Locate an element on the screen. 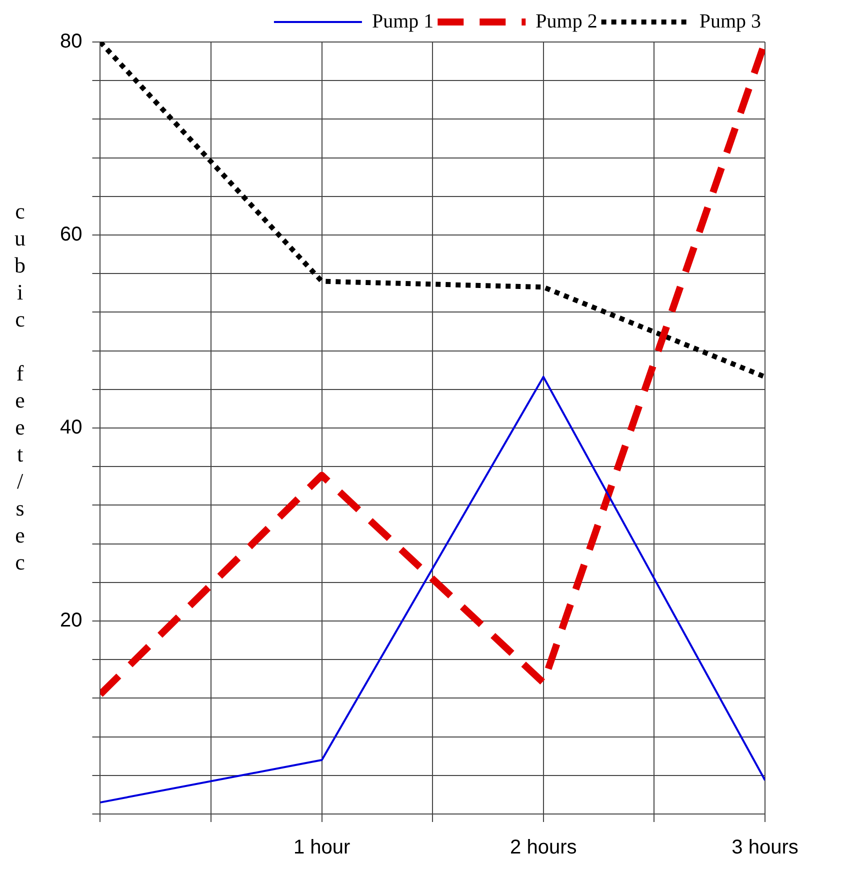  y-tick-label: 40 is located at coordinates (71, 427).